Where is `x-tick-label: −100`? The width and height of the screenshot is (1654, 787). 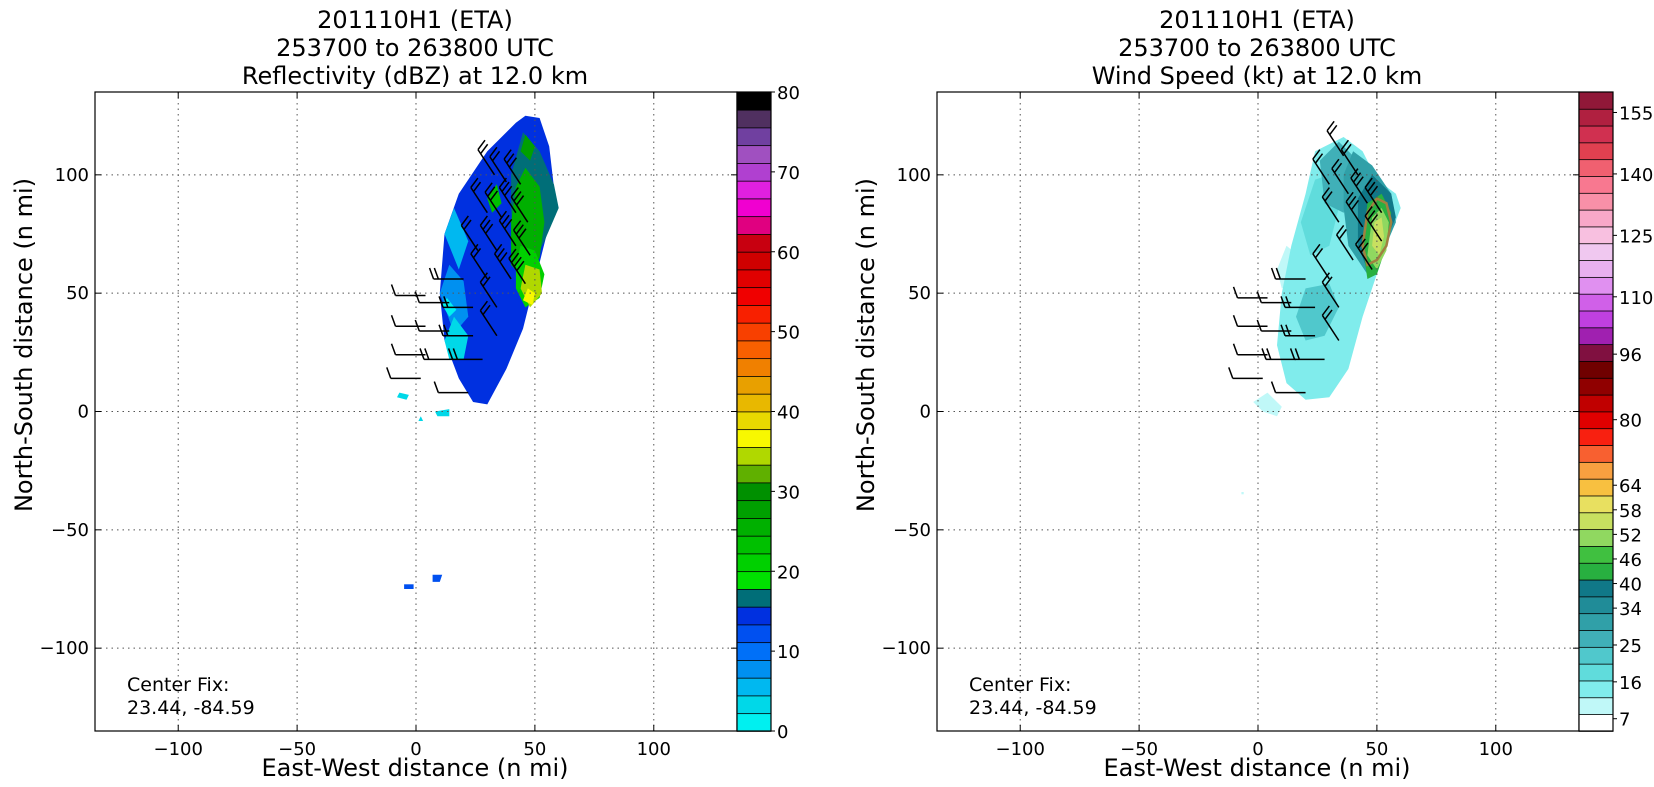
x-tick-label: −100 is located at coordinates (177, 749).